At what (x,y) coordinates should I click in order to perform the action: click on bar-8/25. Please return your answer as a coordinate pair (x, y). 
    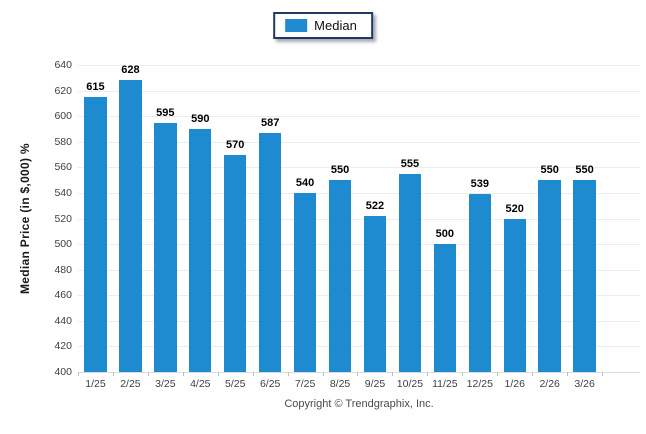
    Looking at the image, I should click on (340, 276).